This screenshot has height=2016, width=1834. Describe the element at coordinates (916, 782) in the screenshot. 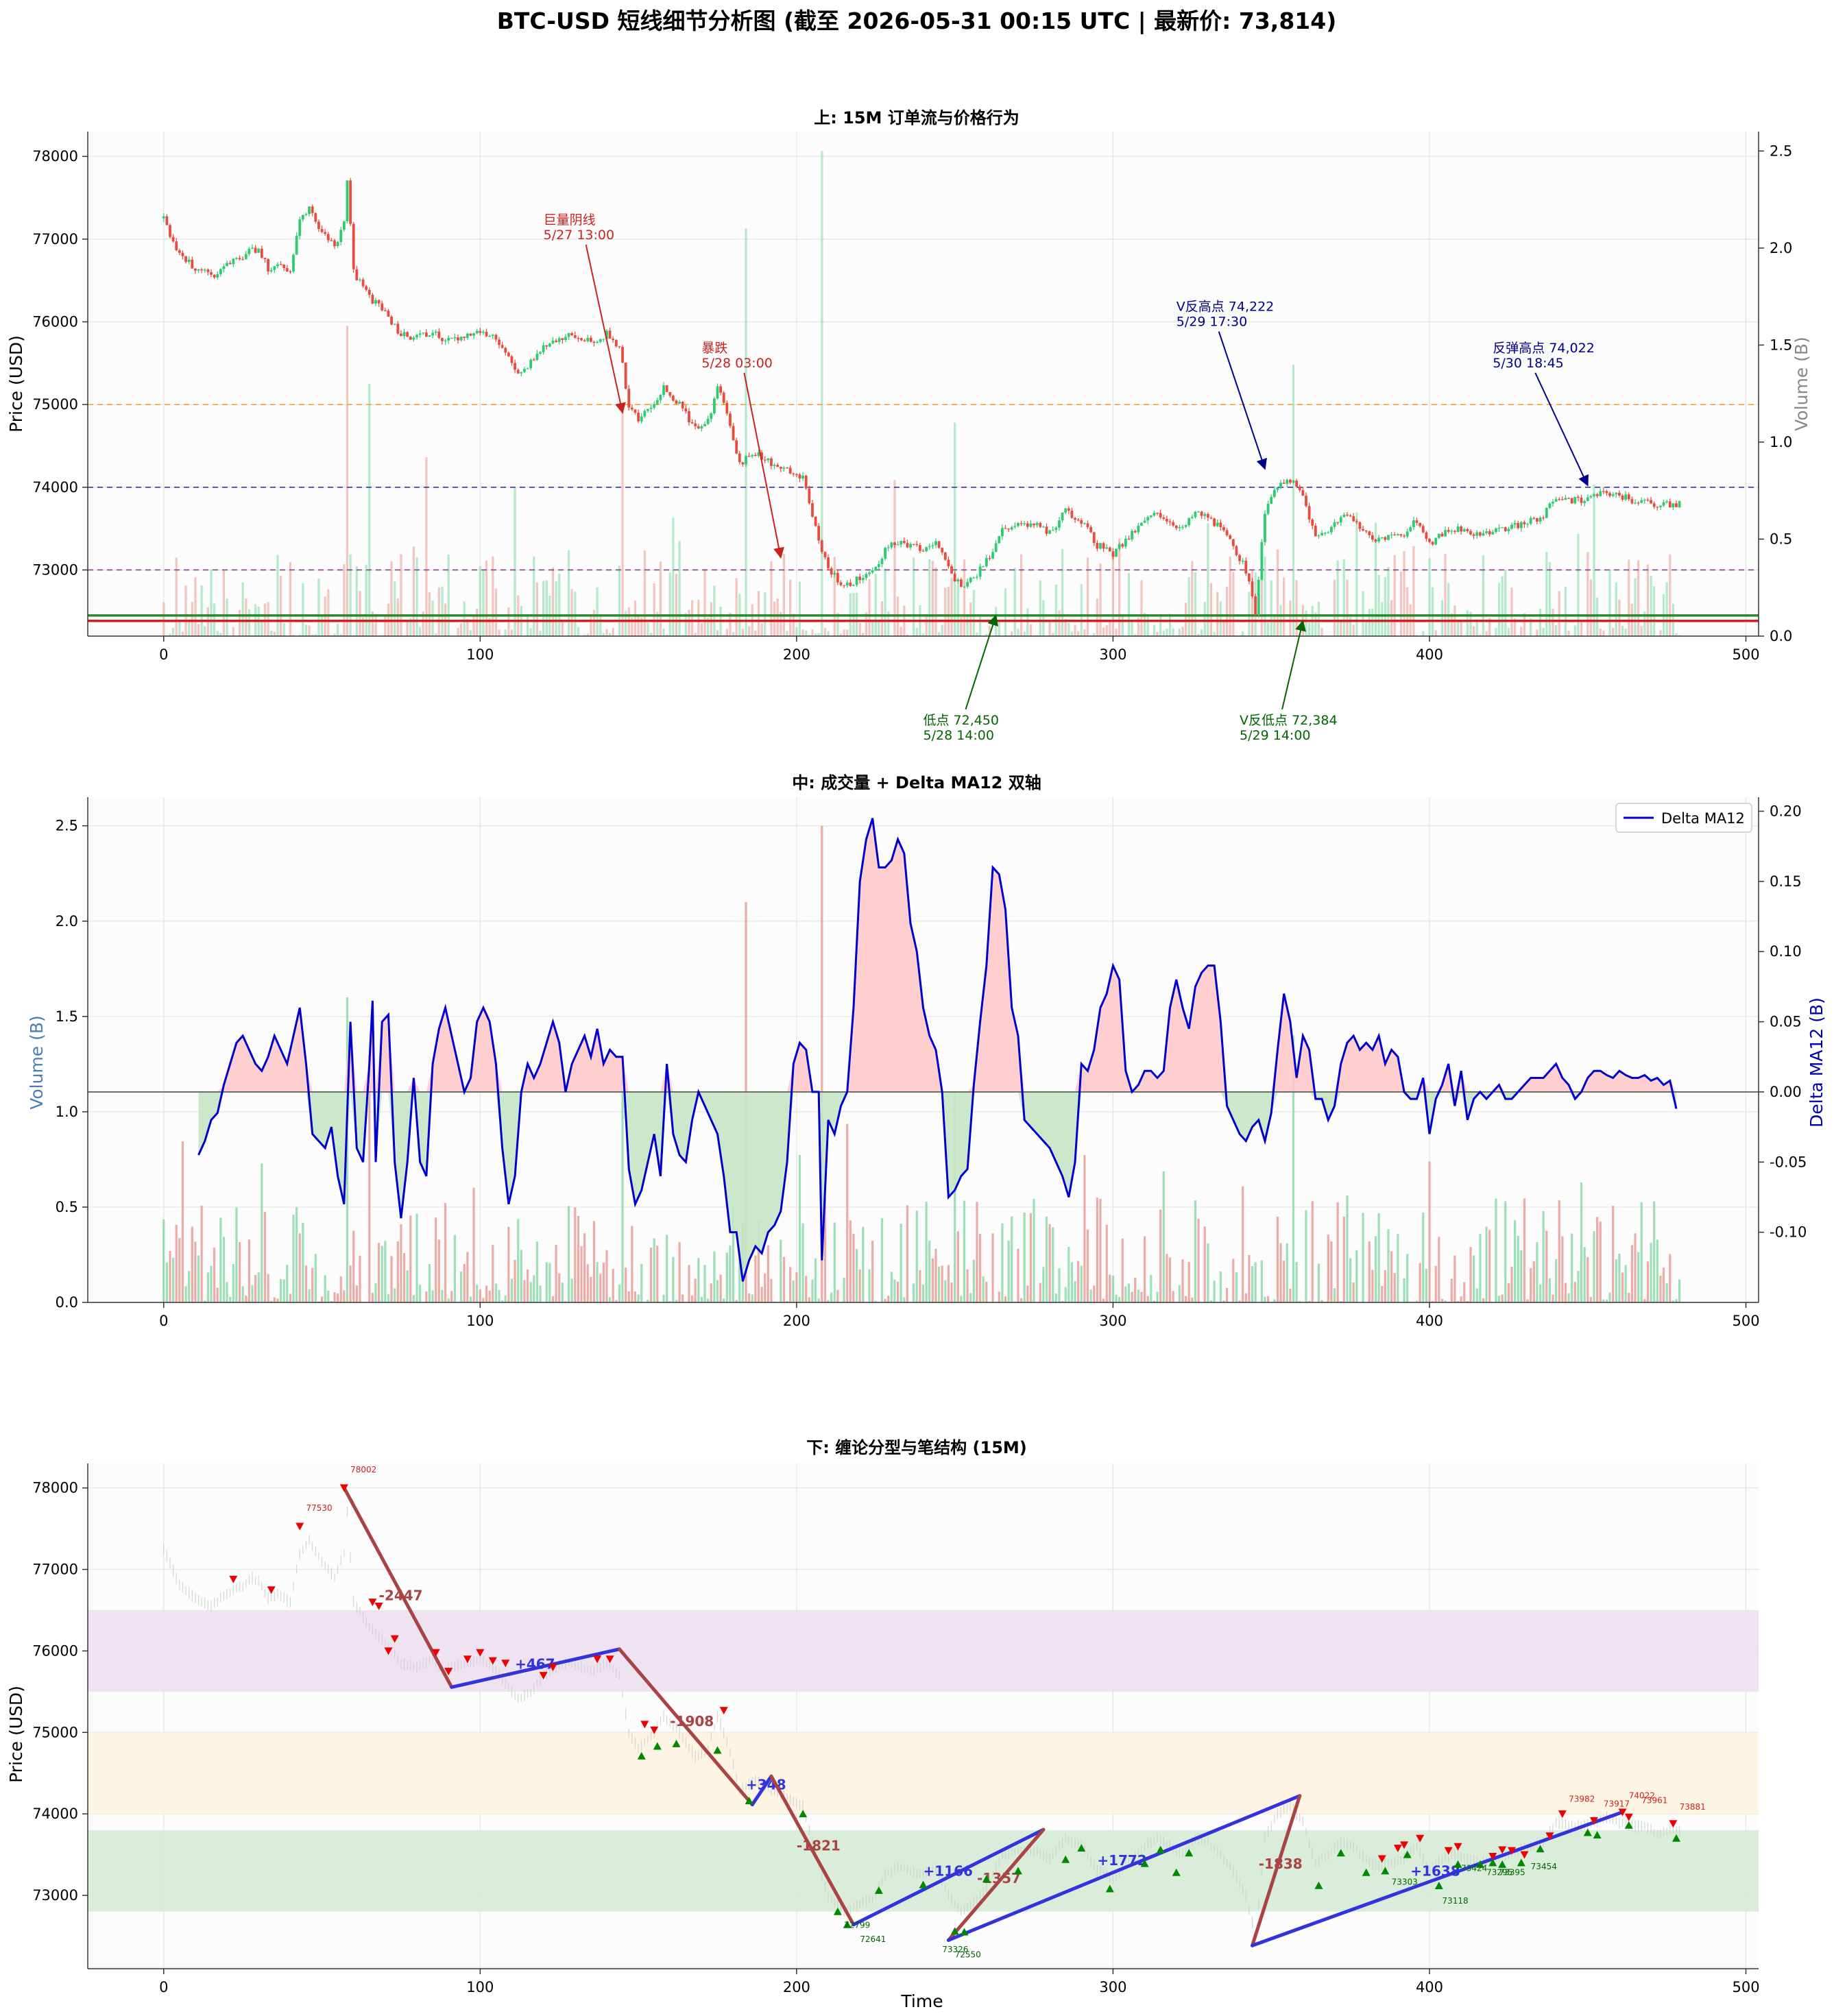

I see `panel2-title: 中: 成交量 + Delta MA12 双轴` at that location.